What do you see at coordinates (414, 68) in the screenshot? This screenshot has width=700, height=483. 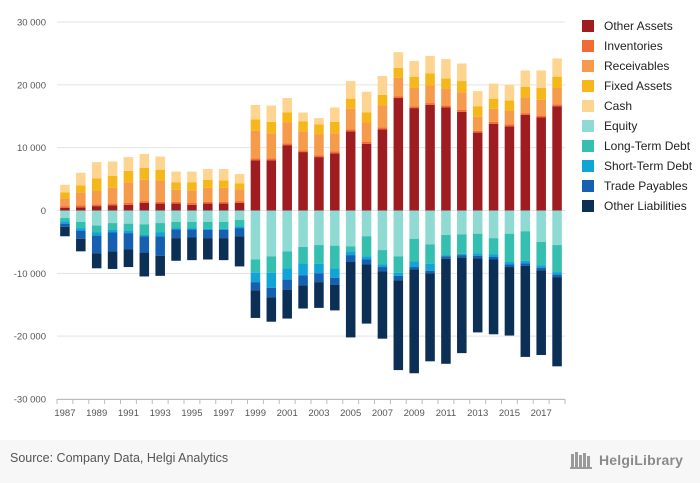 I see `bar-segment-cash-2009` at bounding box center [414, 68].